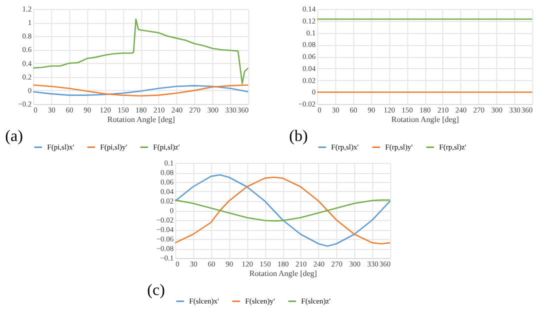 This screenshot has height=325, width=550. What do you see at coordinates (298, 136) in the screenshot?
I see `text: (b)` at bounding box center [298, 136].